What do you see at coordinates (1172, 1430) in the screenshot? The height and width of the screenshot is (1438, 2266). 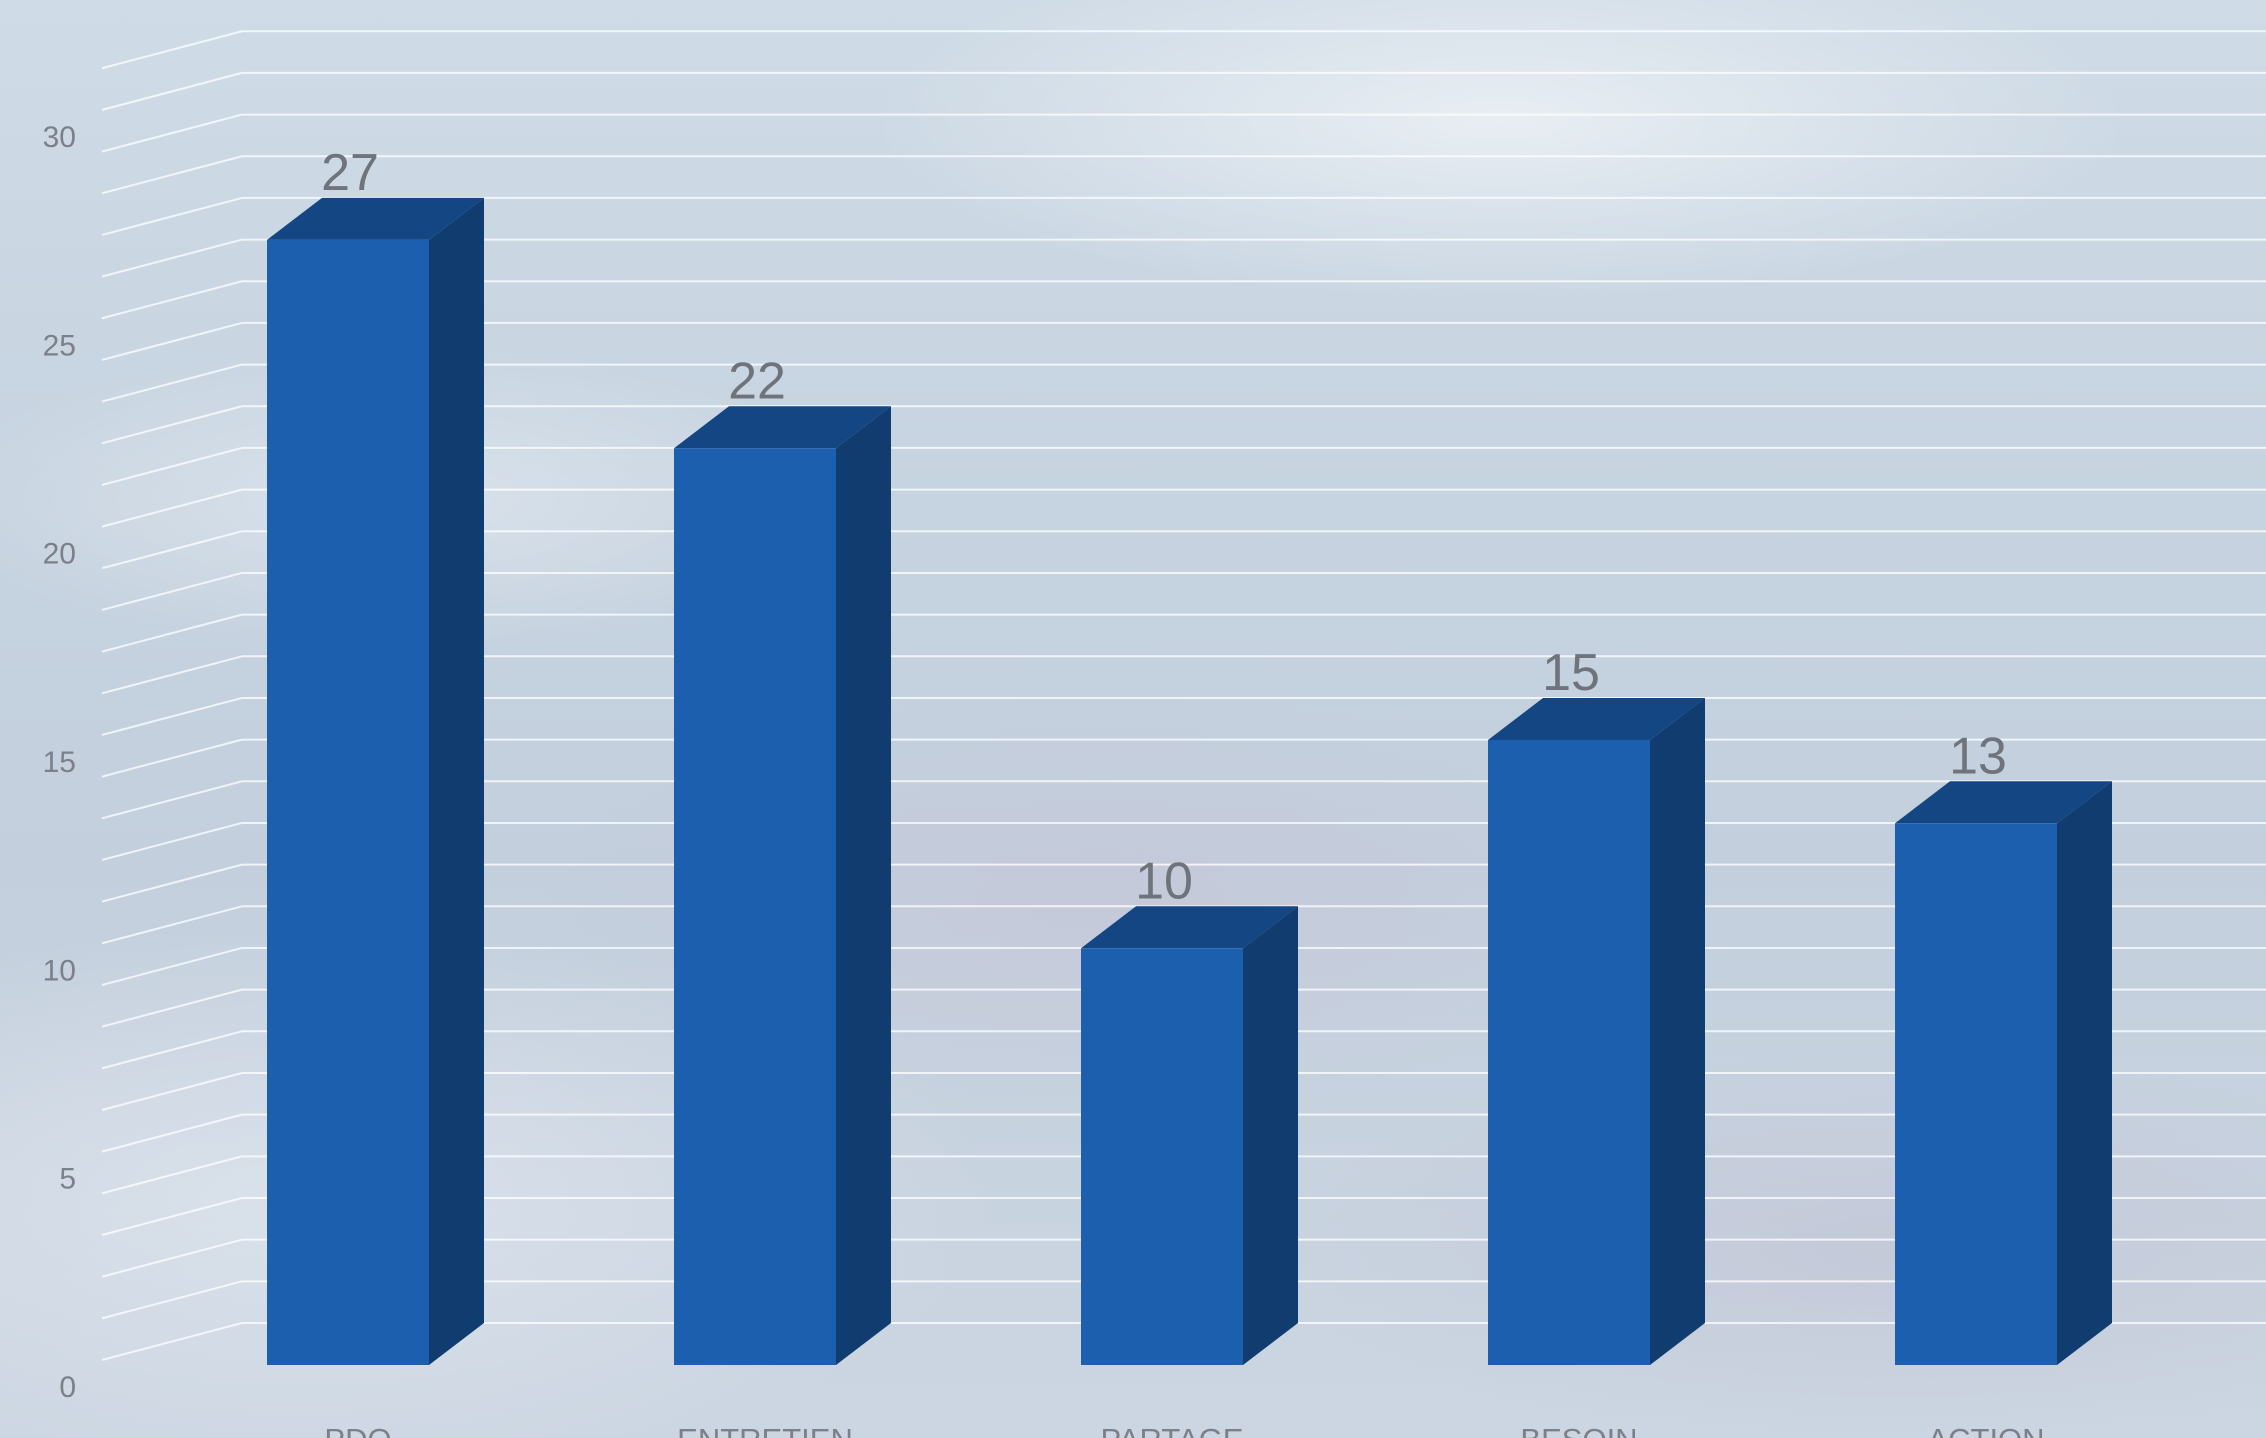 I see `x-category-label: PARTAGE` at bounding box center [1172, 1430].